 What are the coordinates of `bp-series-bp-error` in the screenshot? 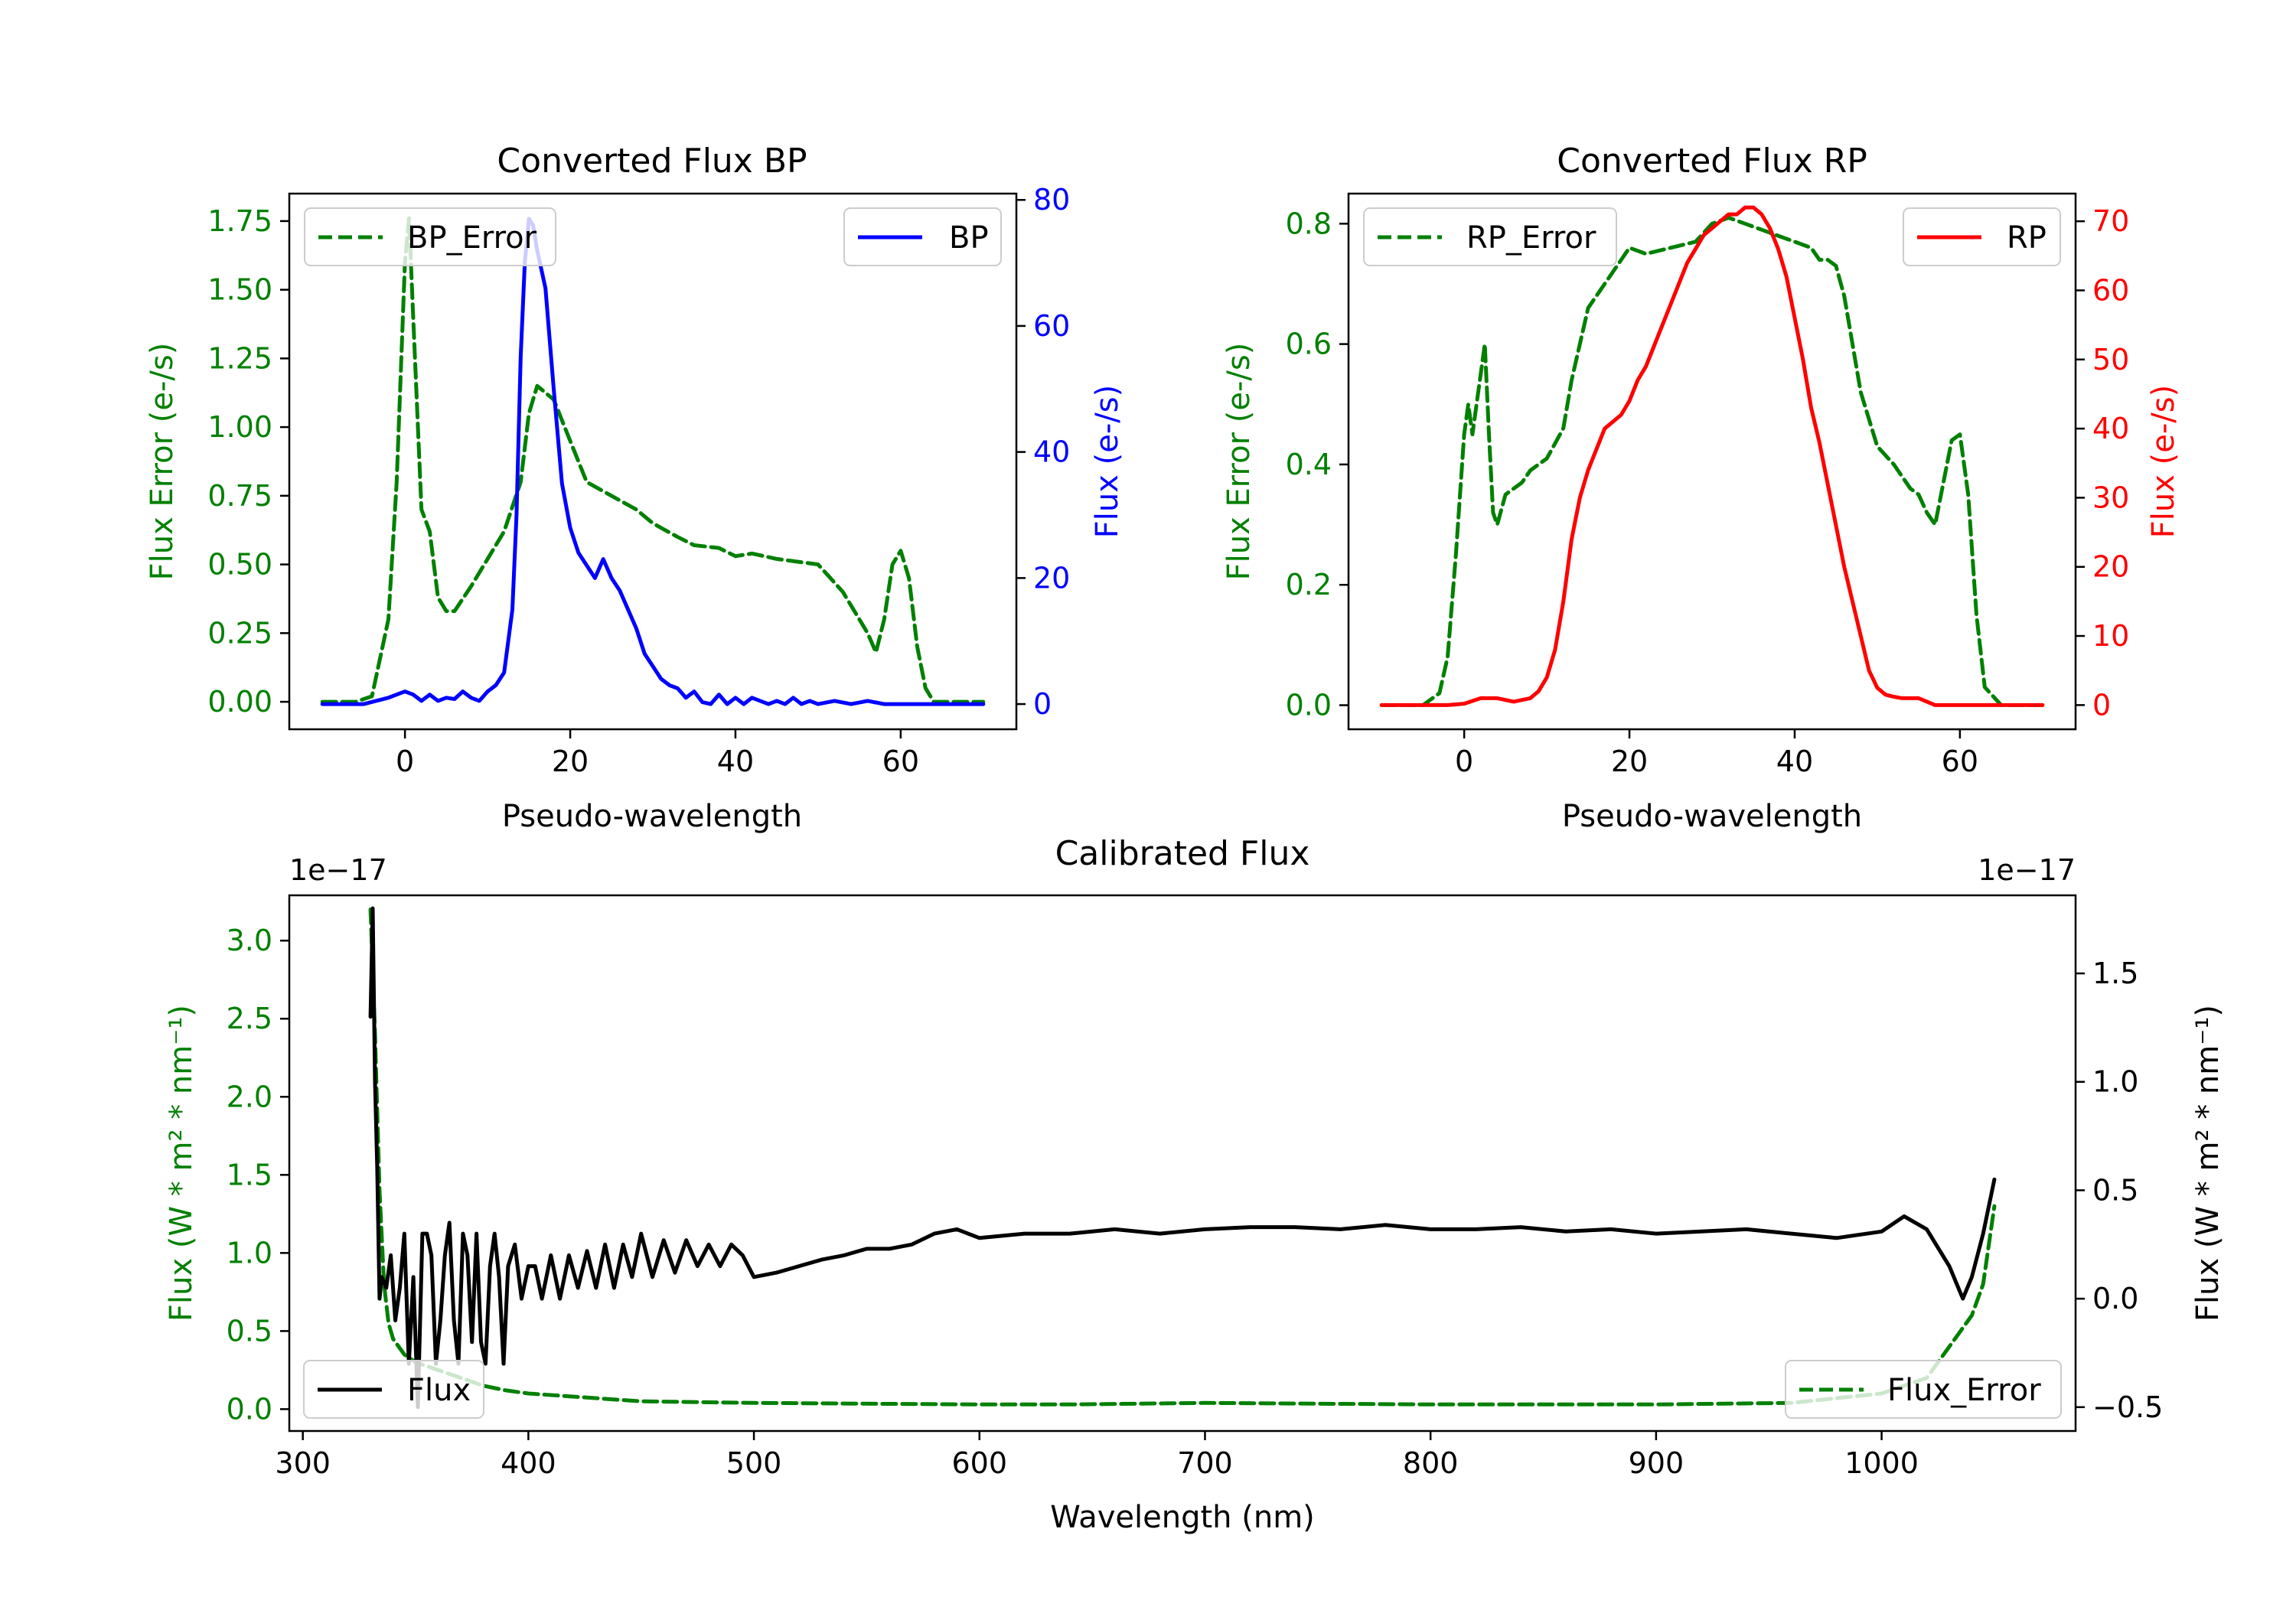 It's located at (653, 460).